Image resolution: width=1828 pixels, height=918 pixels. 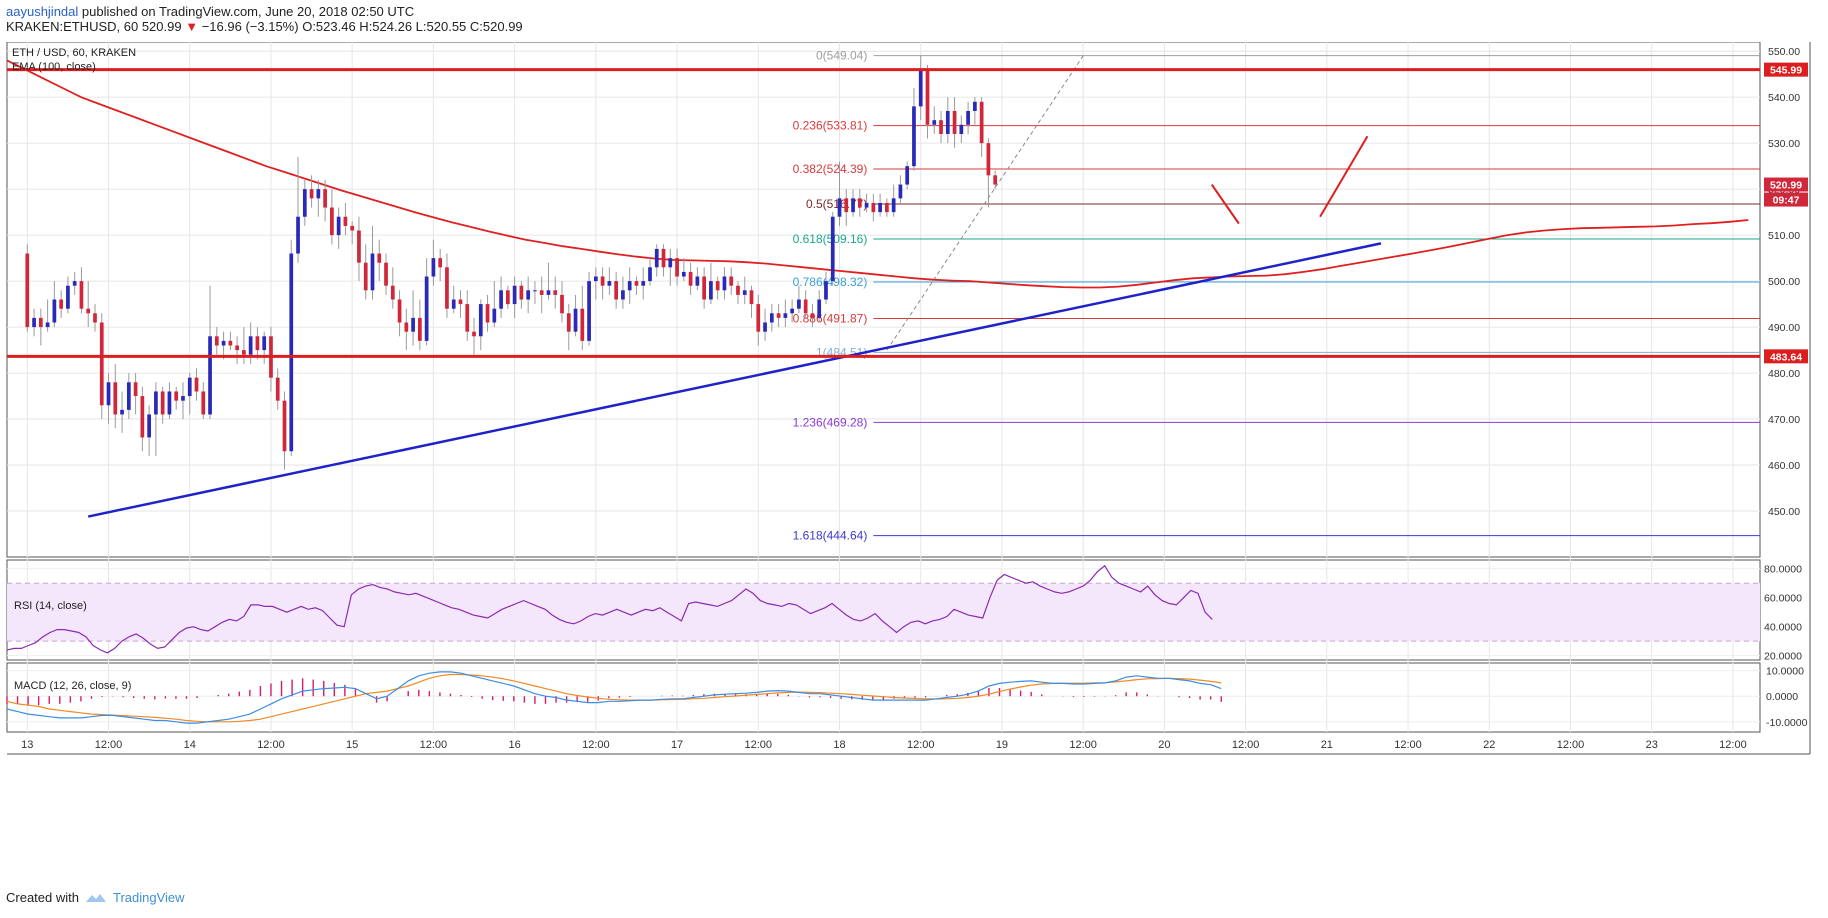 I want to click on price-axis-label: 510.00, so click(x=1784, y=236).